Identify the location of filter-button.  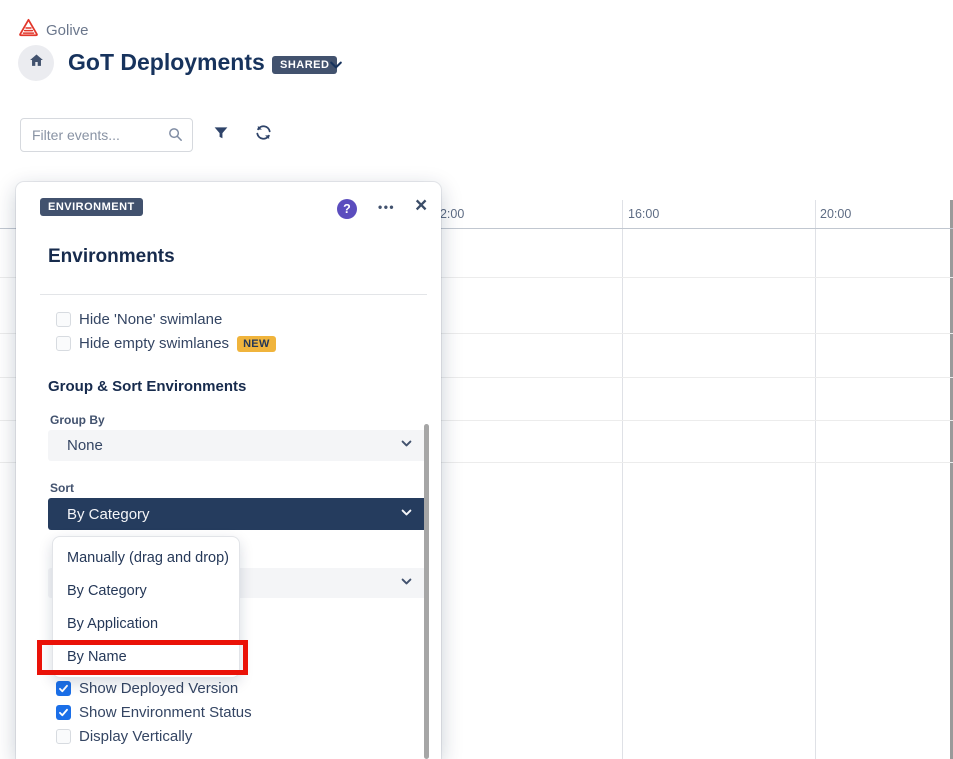
(221, 134).